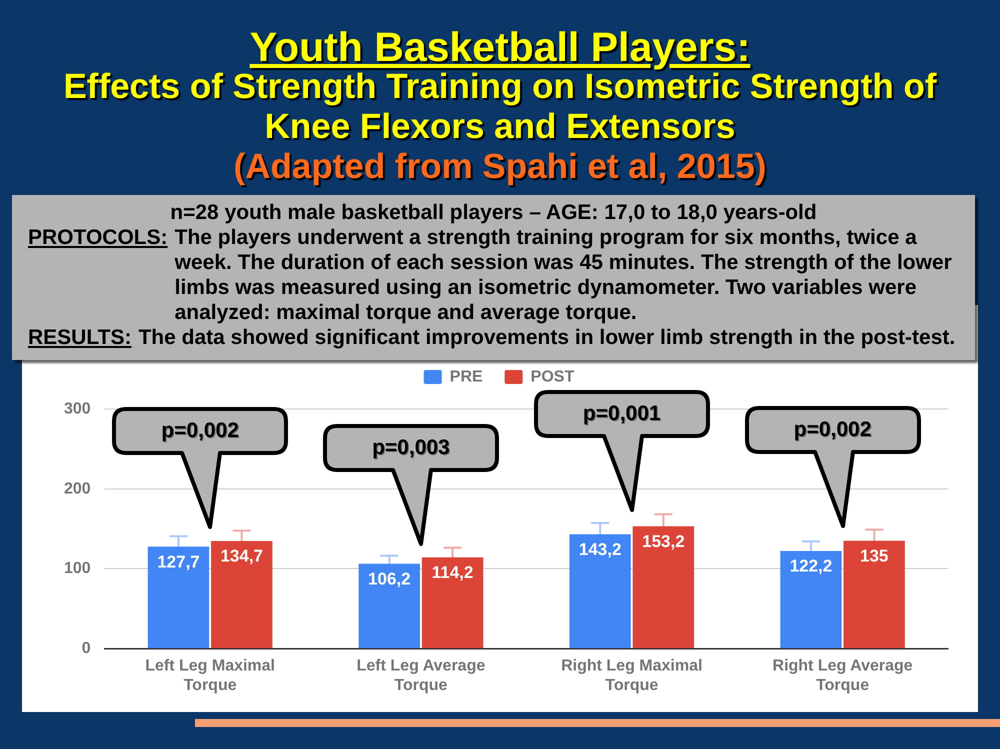 This screenshot has height=749, width=1000. Describe the element at coordinates (663, 541) in the screenshot. I see `data-label: 153,2` at that location.